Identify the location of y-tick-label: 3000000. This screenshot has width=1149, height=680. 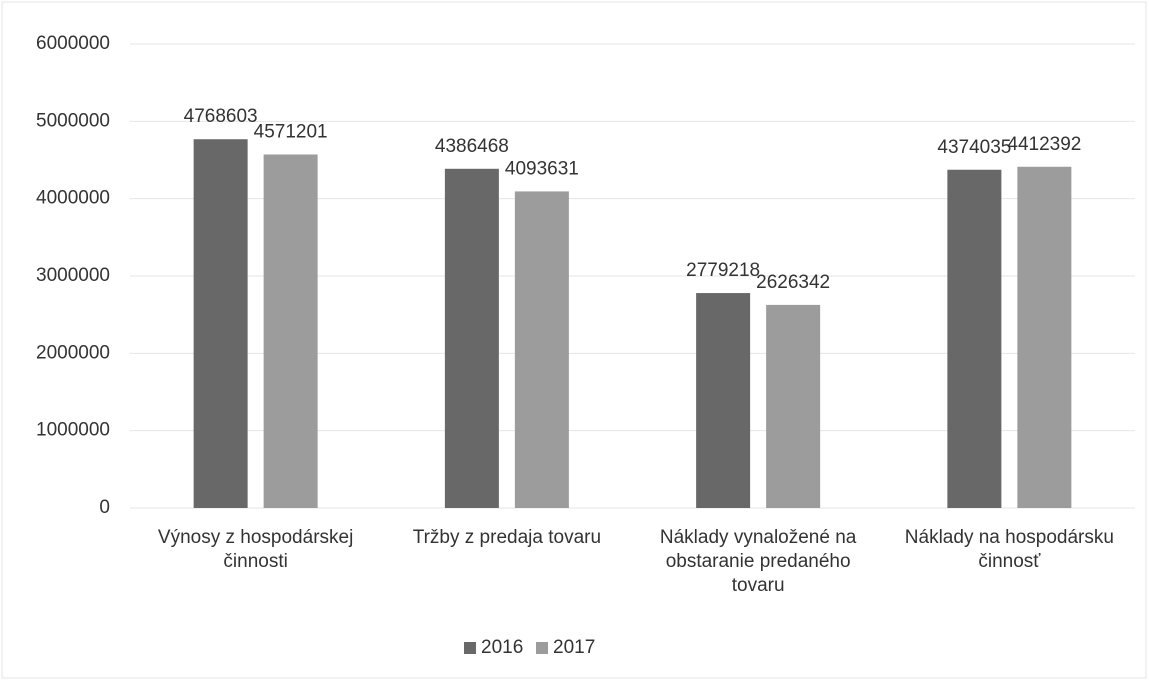
(73, 275).